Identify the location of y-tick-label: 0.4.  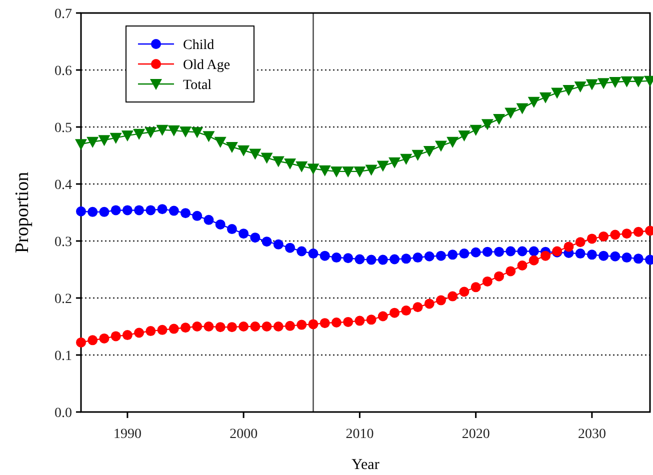
(63, 185).